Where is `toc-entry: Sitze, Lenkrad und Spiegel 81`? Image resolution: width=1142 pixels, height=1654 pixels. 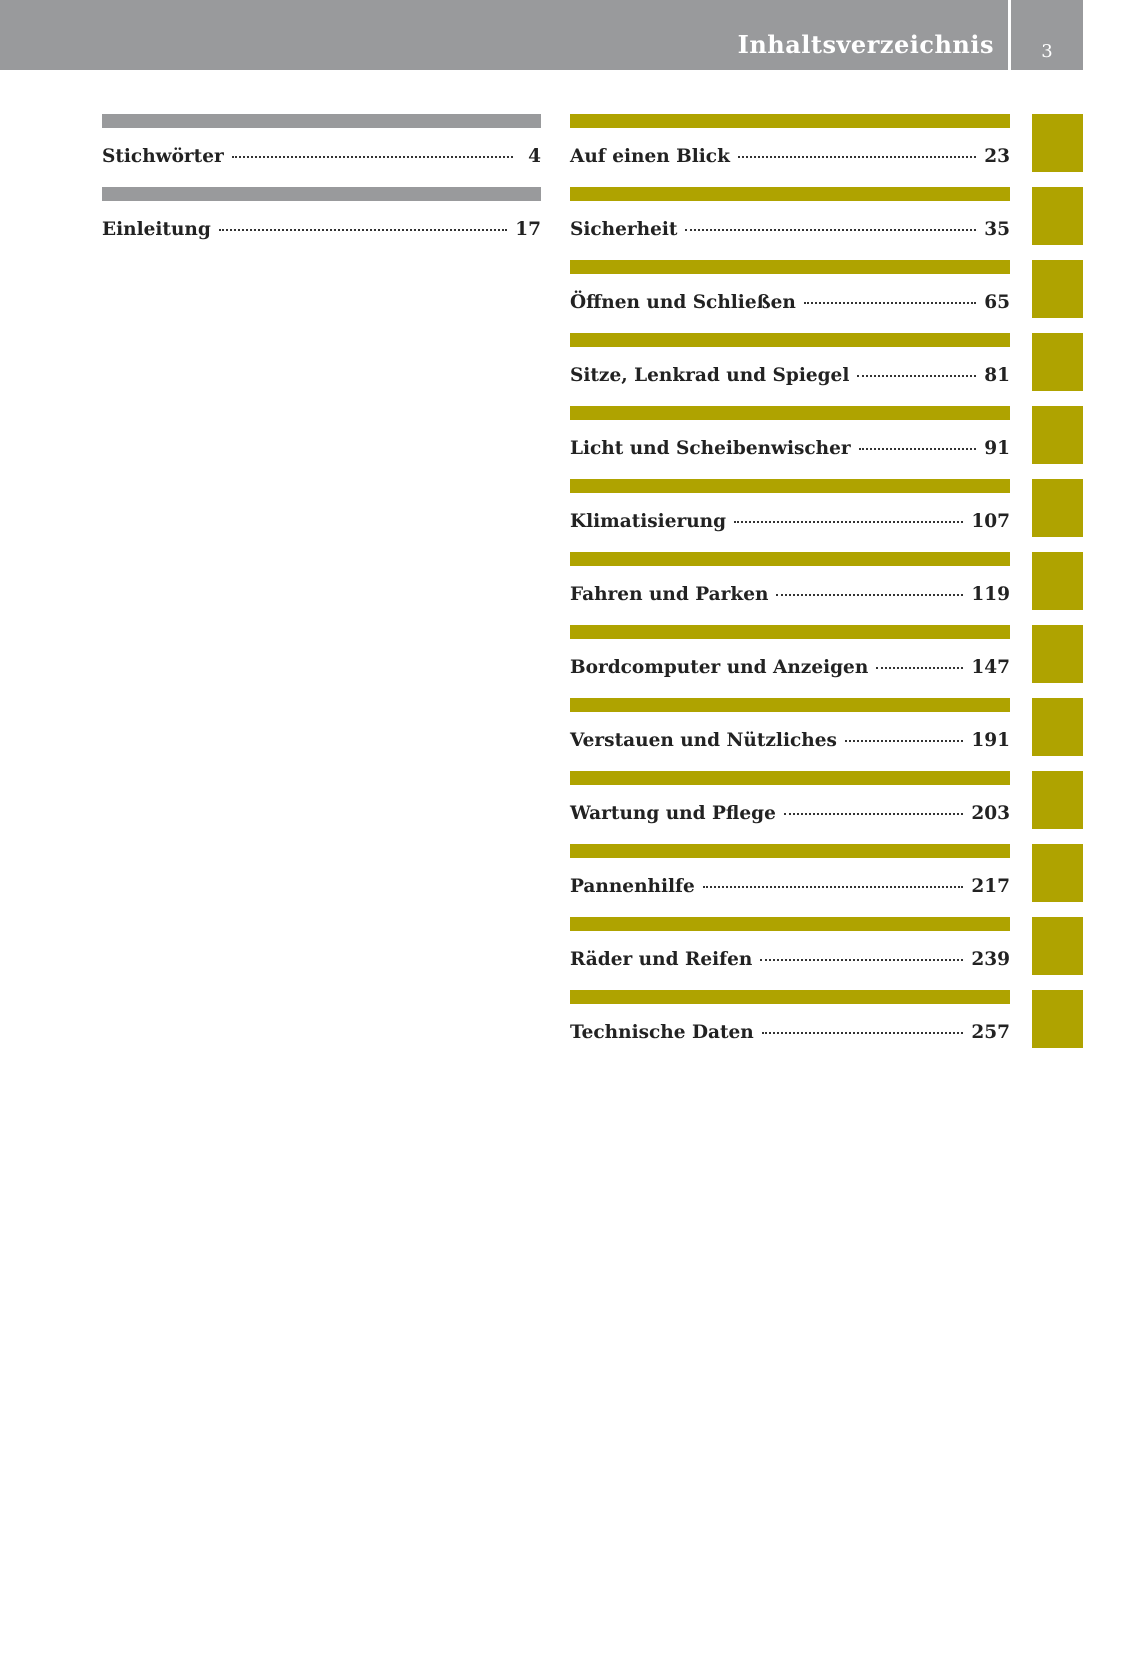
toc-entry: Sitze, Lenkrad und Spiegel 81 is located at coordinates (790, 379).